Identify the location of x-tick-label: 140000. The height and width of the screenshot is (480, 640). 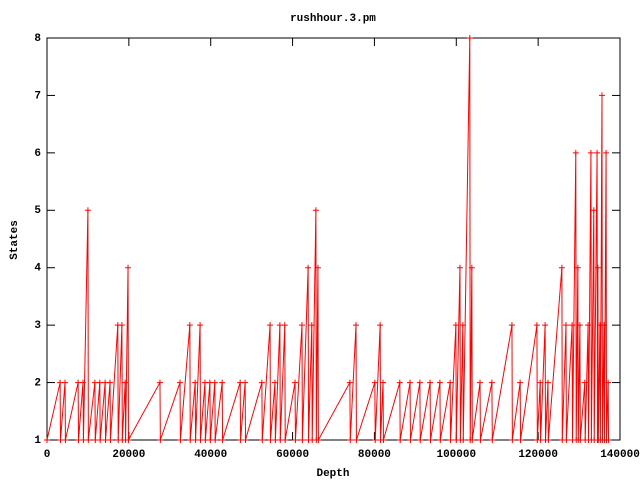
(620, 455).